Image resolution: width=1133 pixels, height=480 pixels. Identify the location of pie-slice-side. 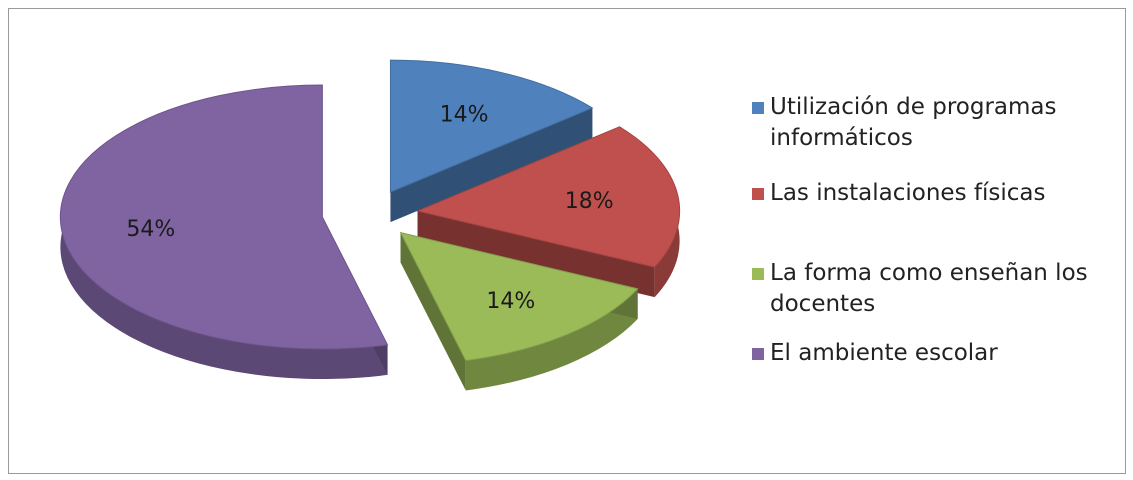
(551, 339).